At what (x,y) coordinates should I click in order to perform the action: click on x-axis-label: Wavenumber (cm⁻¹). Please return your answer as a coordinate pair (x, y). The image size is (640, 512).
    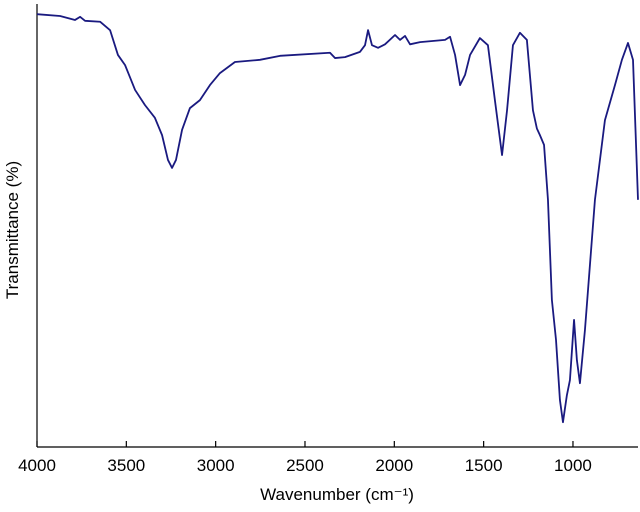
    Looking at the image, I should click on (337, 494).